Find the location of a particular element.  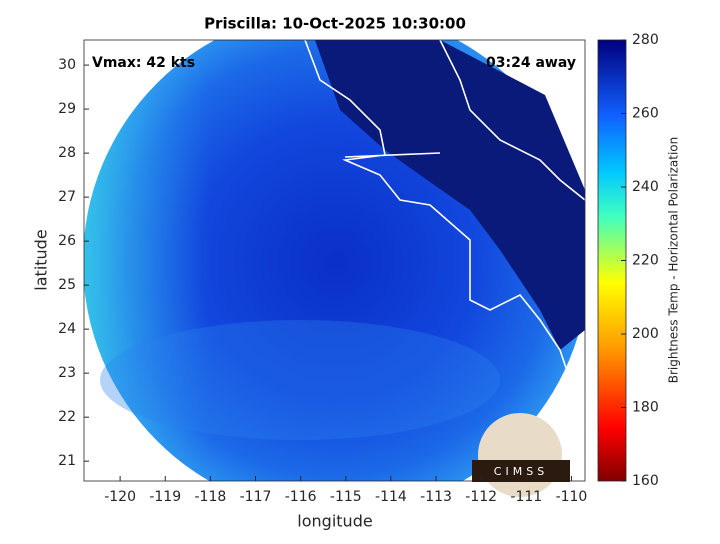

x-axis-label: longitude is located at coordinates (334, 521).